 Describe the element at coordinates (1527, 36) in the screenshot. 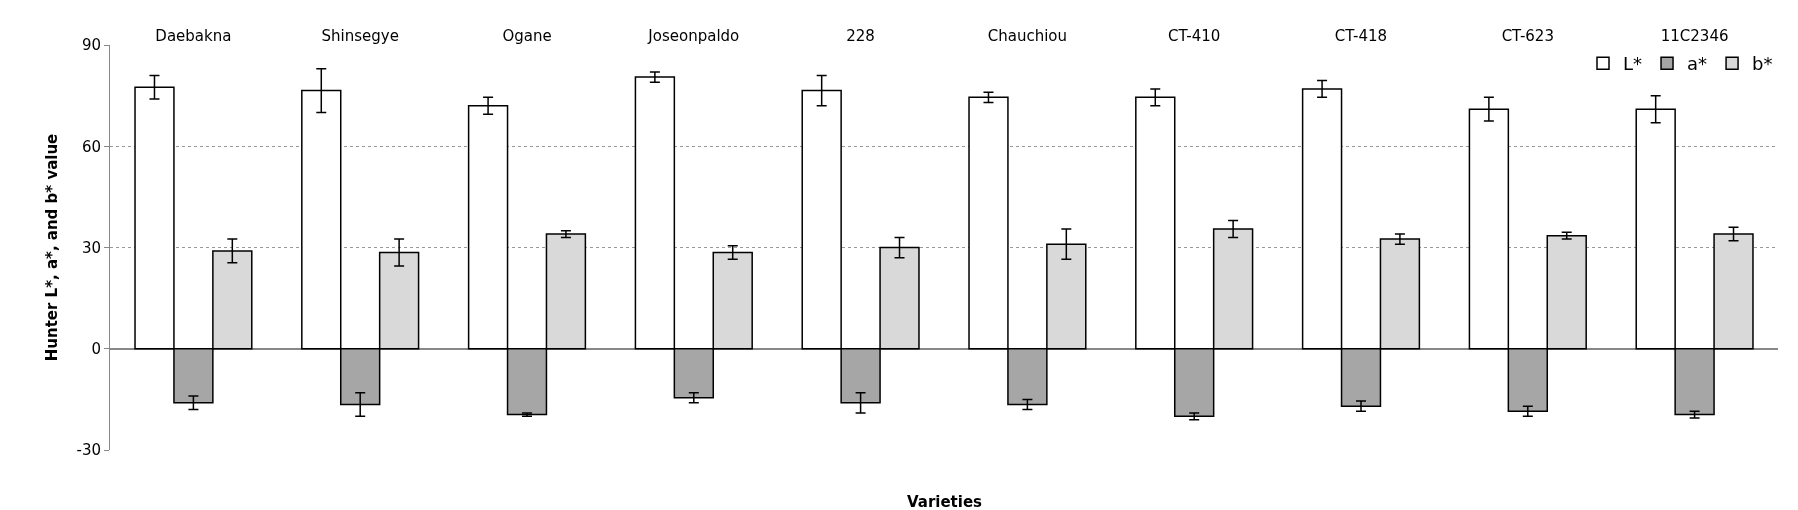

I see `x-tick-label: CT-623` at that location.